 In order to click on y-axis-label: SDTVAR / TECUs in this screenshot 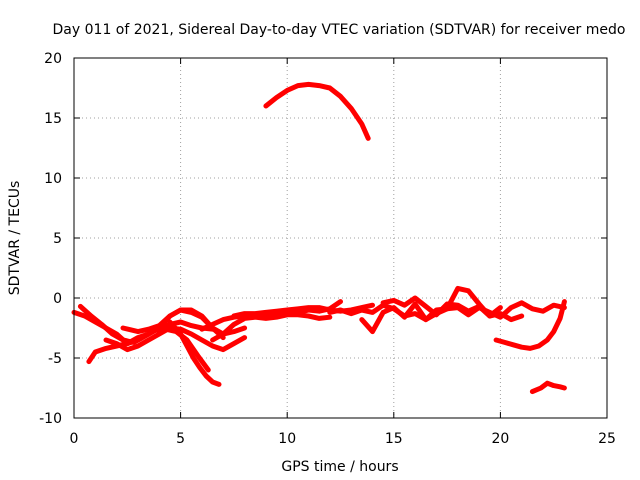, I will do `click(15, 238)`.